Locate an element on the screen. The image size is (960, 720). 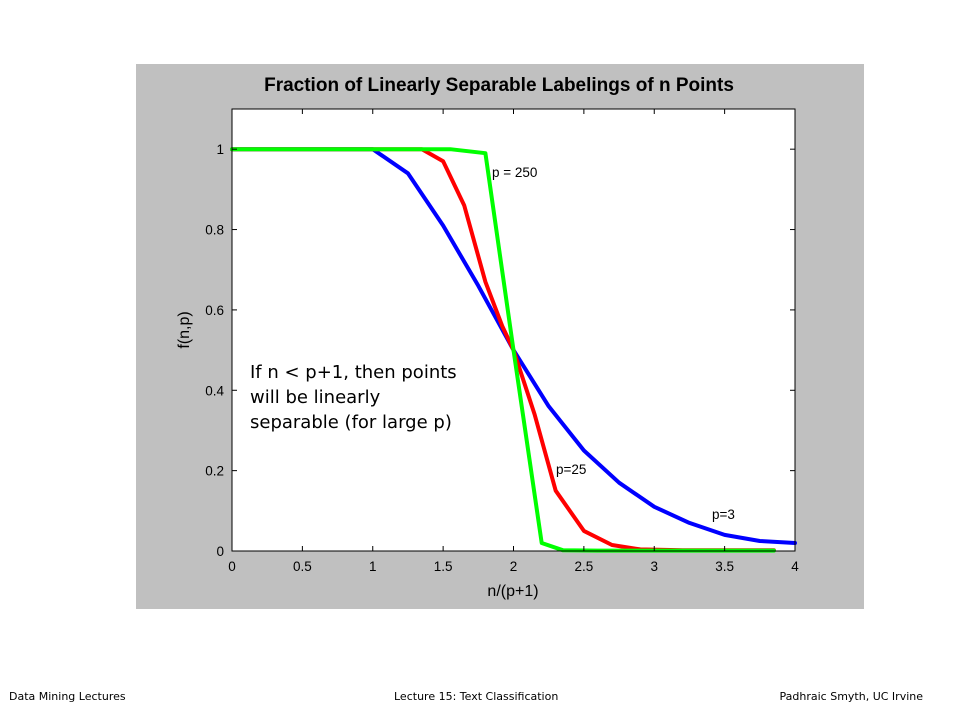
annotation-line: separable (for large p) is located at coordinates (351, 422).